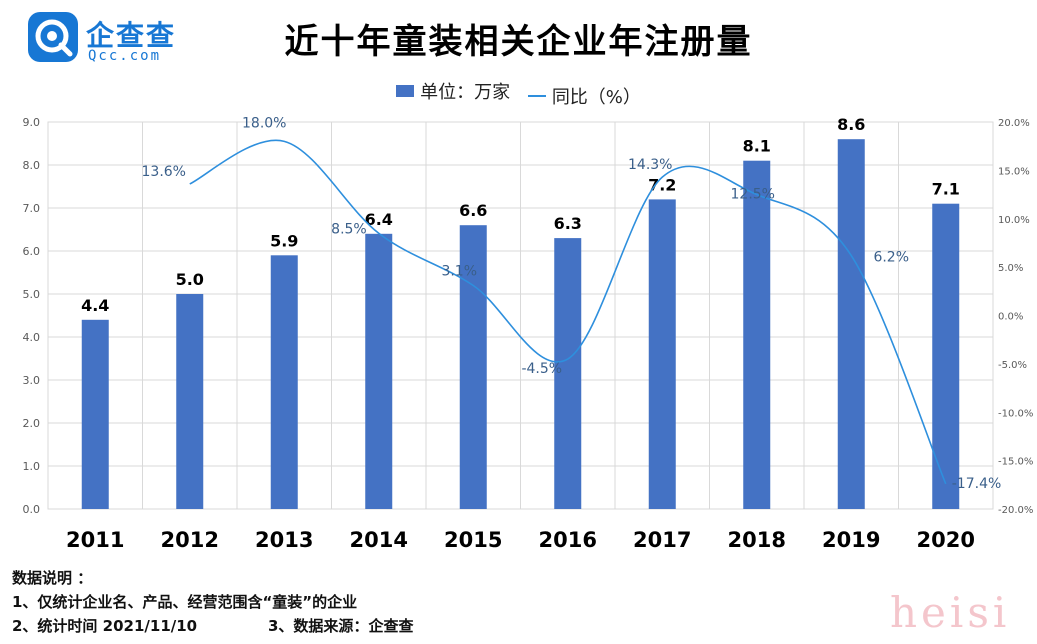 The width and height of the screenshot is (1037, 644). What do you see at coordinates (518, 42) in the screenshot?
I see `chart-title: 近十年童装相关企业年注册量` at bounding box center [518, 42].